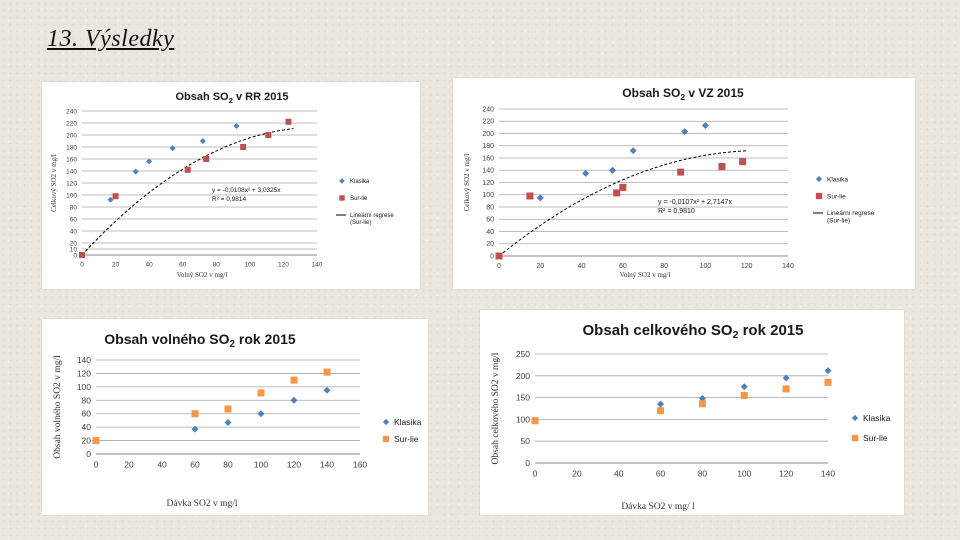  I want to click on trendline-r-squared: R² = 0,9814, so click(229, 199).